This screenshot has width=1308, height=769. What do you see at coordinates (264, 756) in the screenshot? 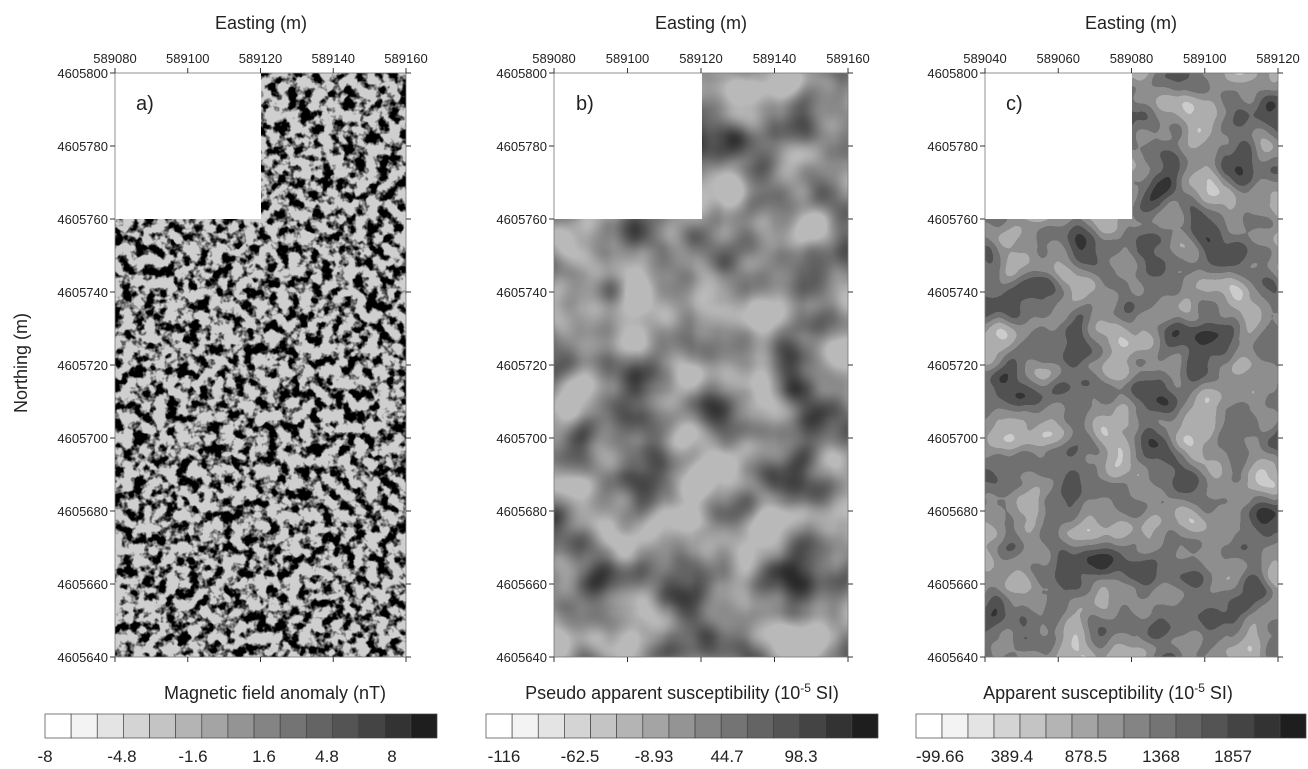
I see `colorbar-value: 1.6` at bounding box center [264, 756].